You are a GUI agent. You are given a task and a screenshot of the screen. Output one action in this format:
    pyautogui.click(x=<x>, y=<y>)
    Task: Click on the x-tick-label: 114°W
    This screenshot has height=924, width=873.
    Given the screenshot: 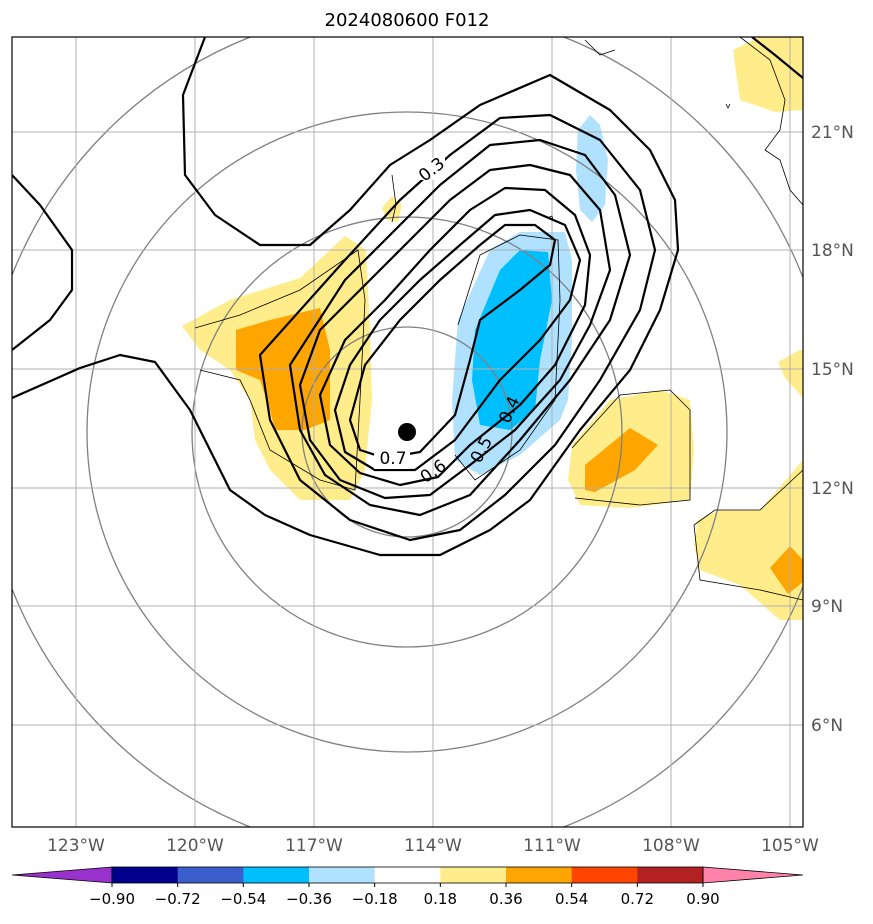 What is the action you would take?
    pyautogui.click(x=433, y=846)
    